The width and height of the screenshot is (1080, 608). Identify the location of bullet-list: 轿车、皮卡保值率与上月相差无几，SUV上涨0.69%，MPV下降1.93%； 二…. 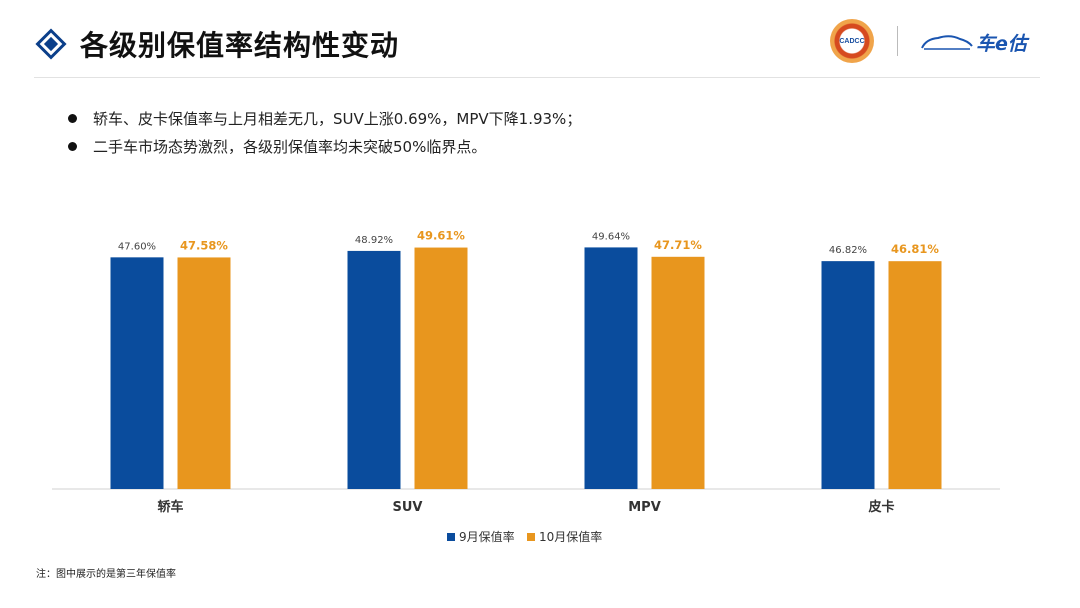
(324, 132).